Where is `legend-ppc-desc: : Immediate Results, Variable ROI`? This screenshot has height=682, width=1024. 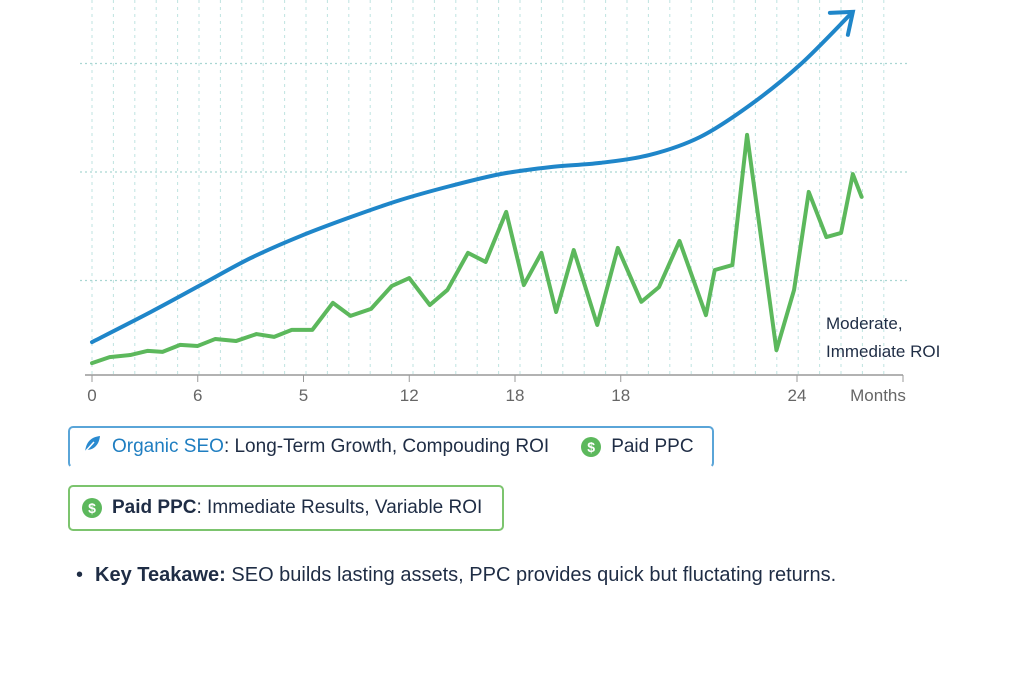
legend-ppc-desc: : Immediate Results, Variable ROI is located at coordinates (339, 507).